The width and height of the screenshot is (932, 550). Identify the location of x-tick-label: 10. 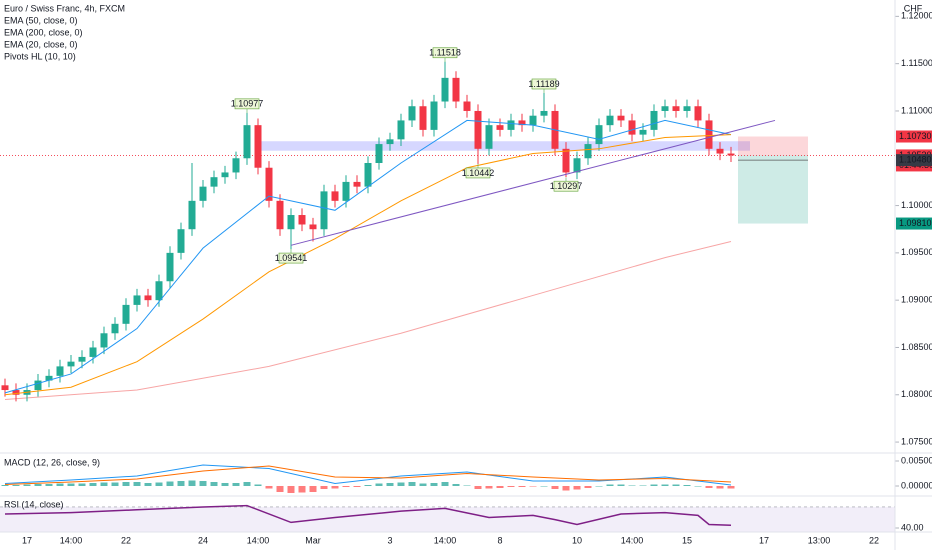
(577, 540).